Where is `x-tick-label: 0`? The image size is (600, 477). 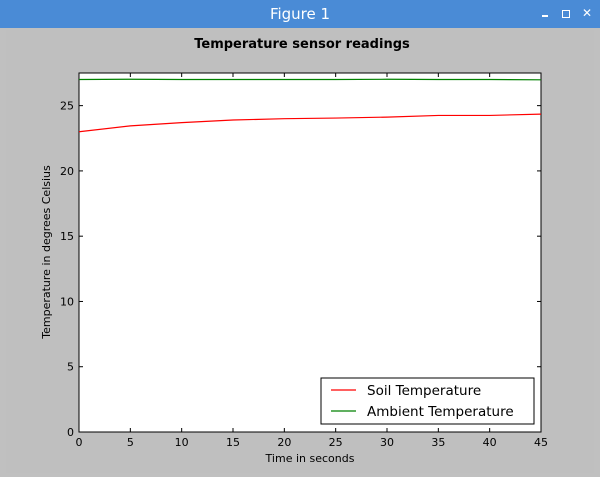 x-tick-label: 0 is located at coordinates (79, 442).